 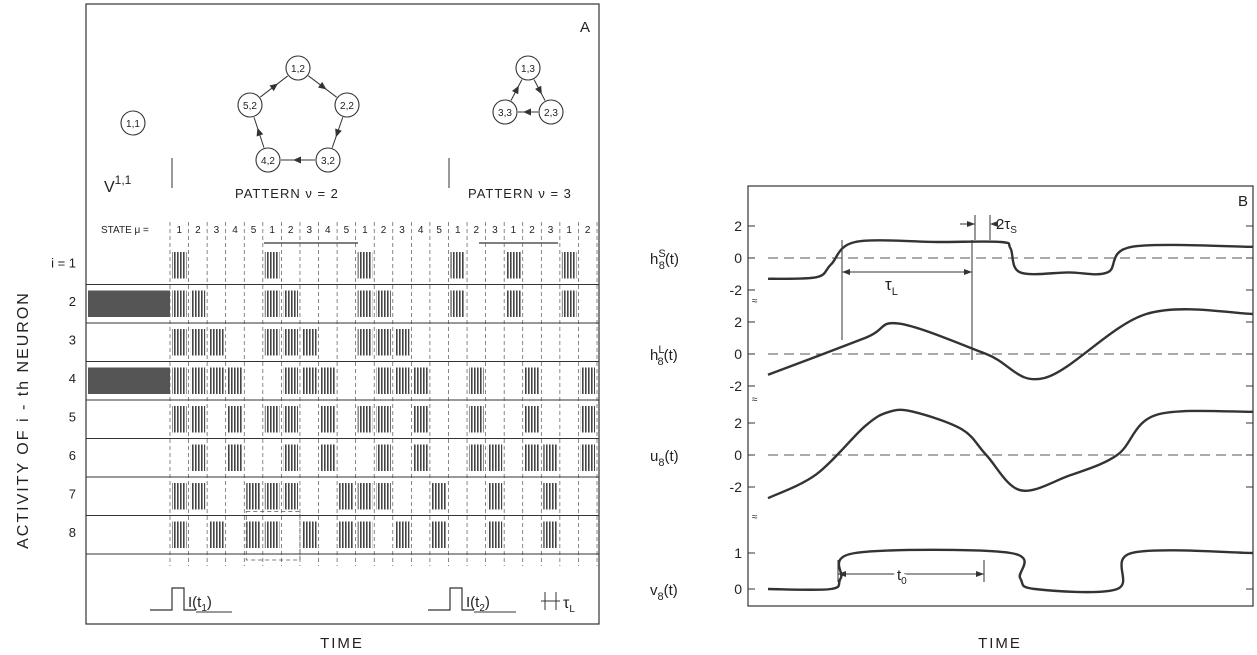 What do you see at coordinates (736, 386) in the screenshot?
I see `y-tick-label: -2` at bounding box center [736, 386].